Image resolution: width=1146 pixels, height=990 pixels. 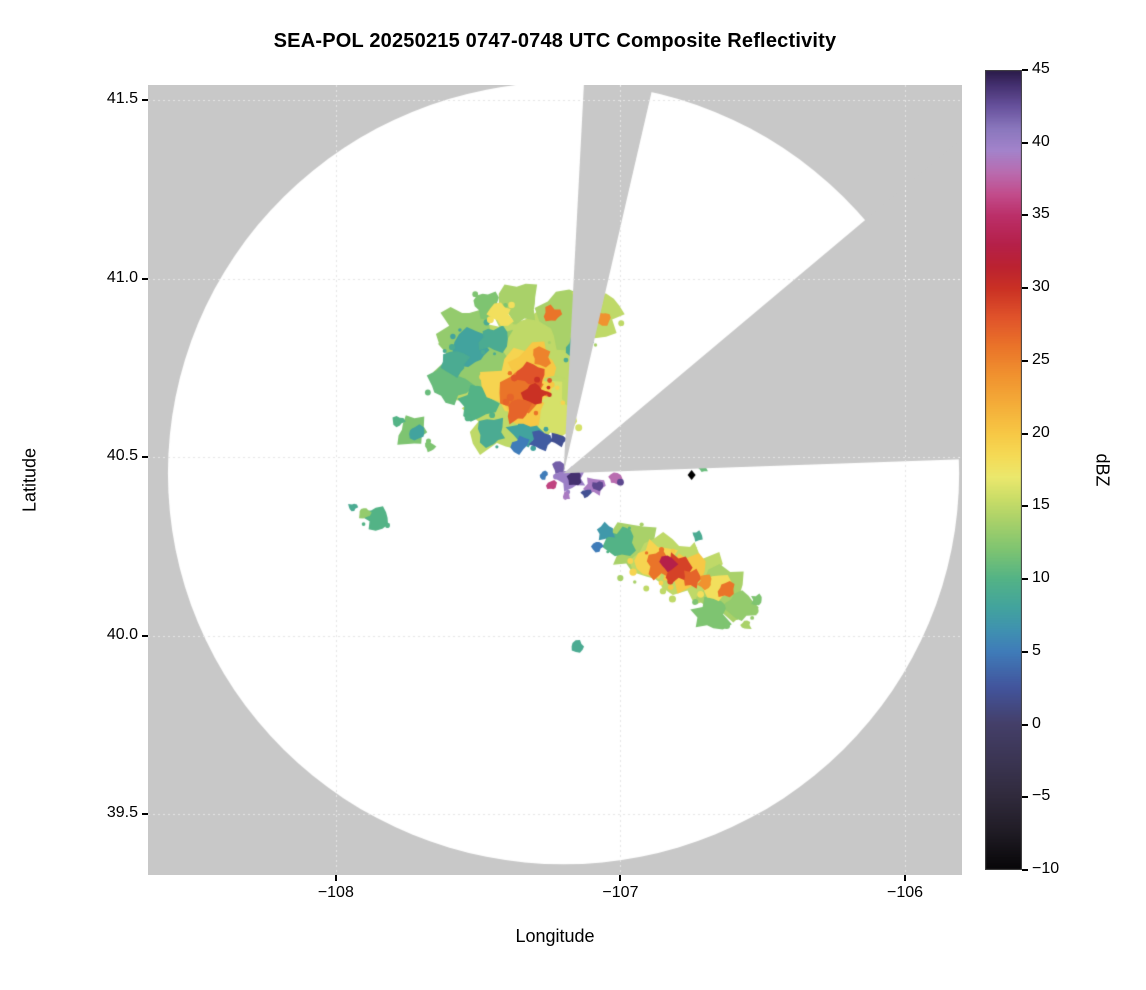 What do you see at coordinates (1041, 796) in the screenshot?
I see `colorbar-tick-label: −5` at bounding box center [1041, 796].